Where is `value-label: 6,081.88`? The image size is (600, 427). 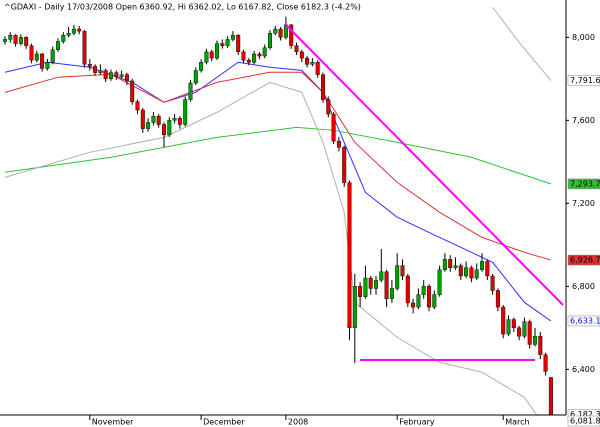 value-label: 6,081.88 is located at coordinates (585, 421).